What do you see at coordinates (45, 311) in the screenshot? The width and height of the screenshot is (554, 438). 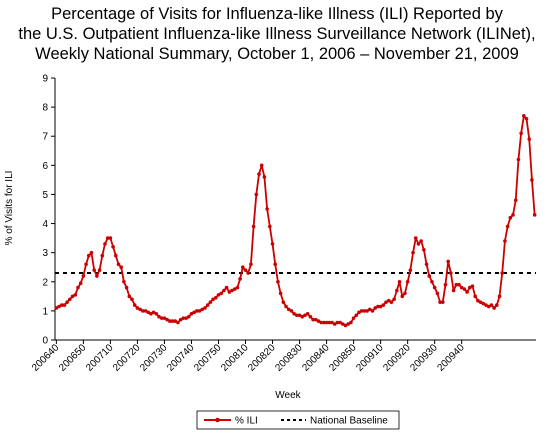 I see `y-tick-label: 1` at bounding box center [45, 311].